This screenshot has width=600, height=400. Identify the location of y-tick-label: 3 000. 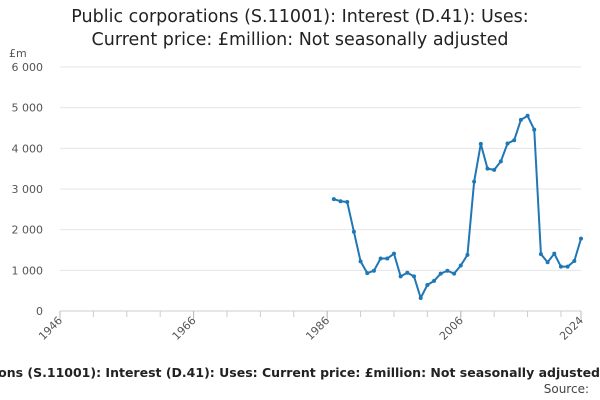
(28, 189).